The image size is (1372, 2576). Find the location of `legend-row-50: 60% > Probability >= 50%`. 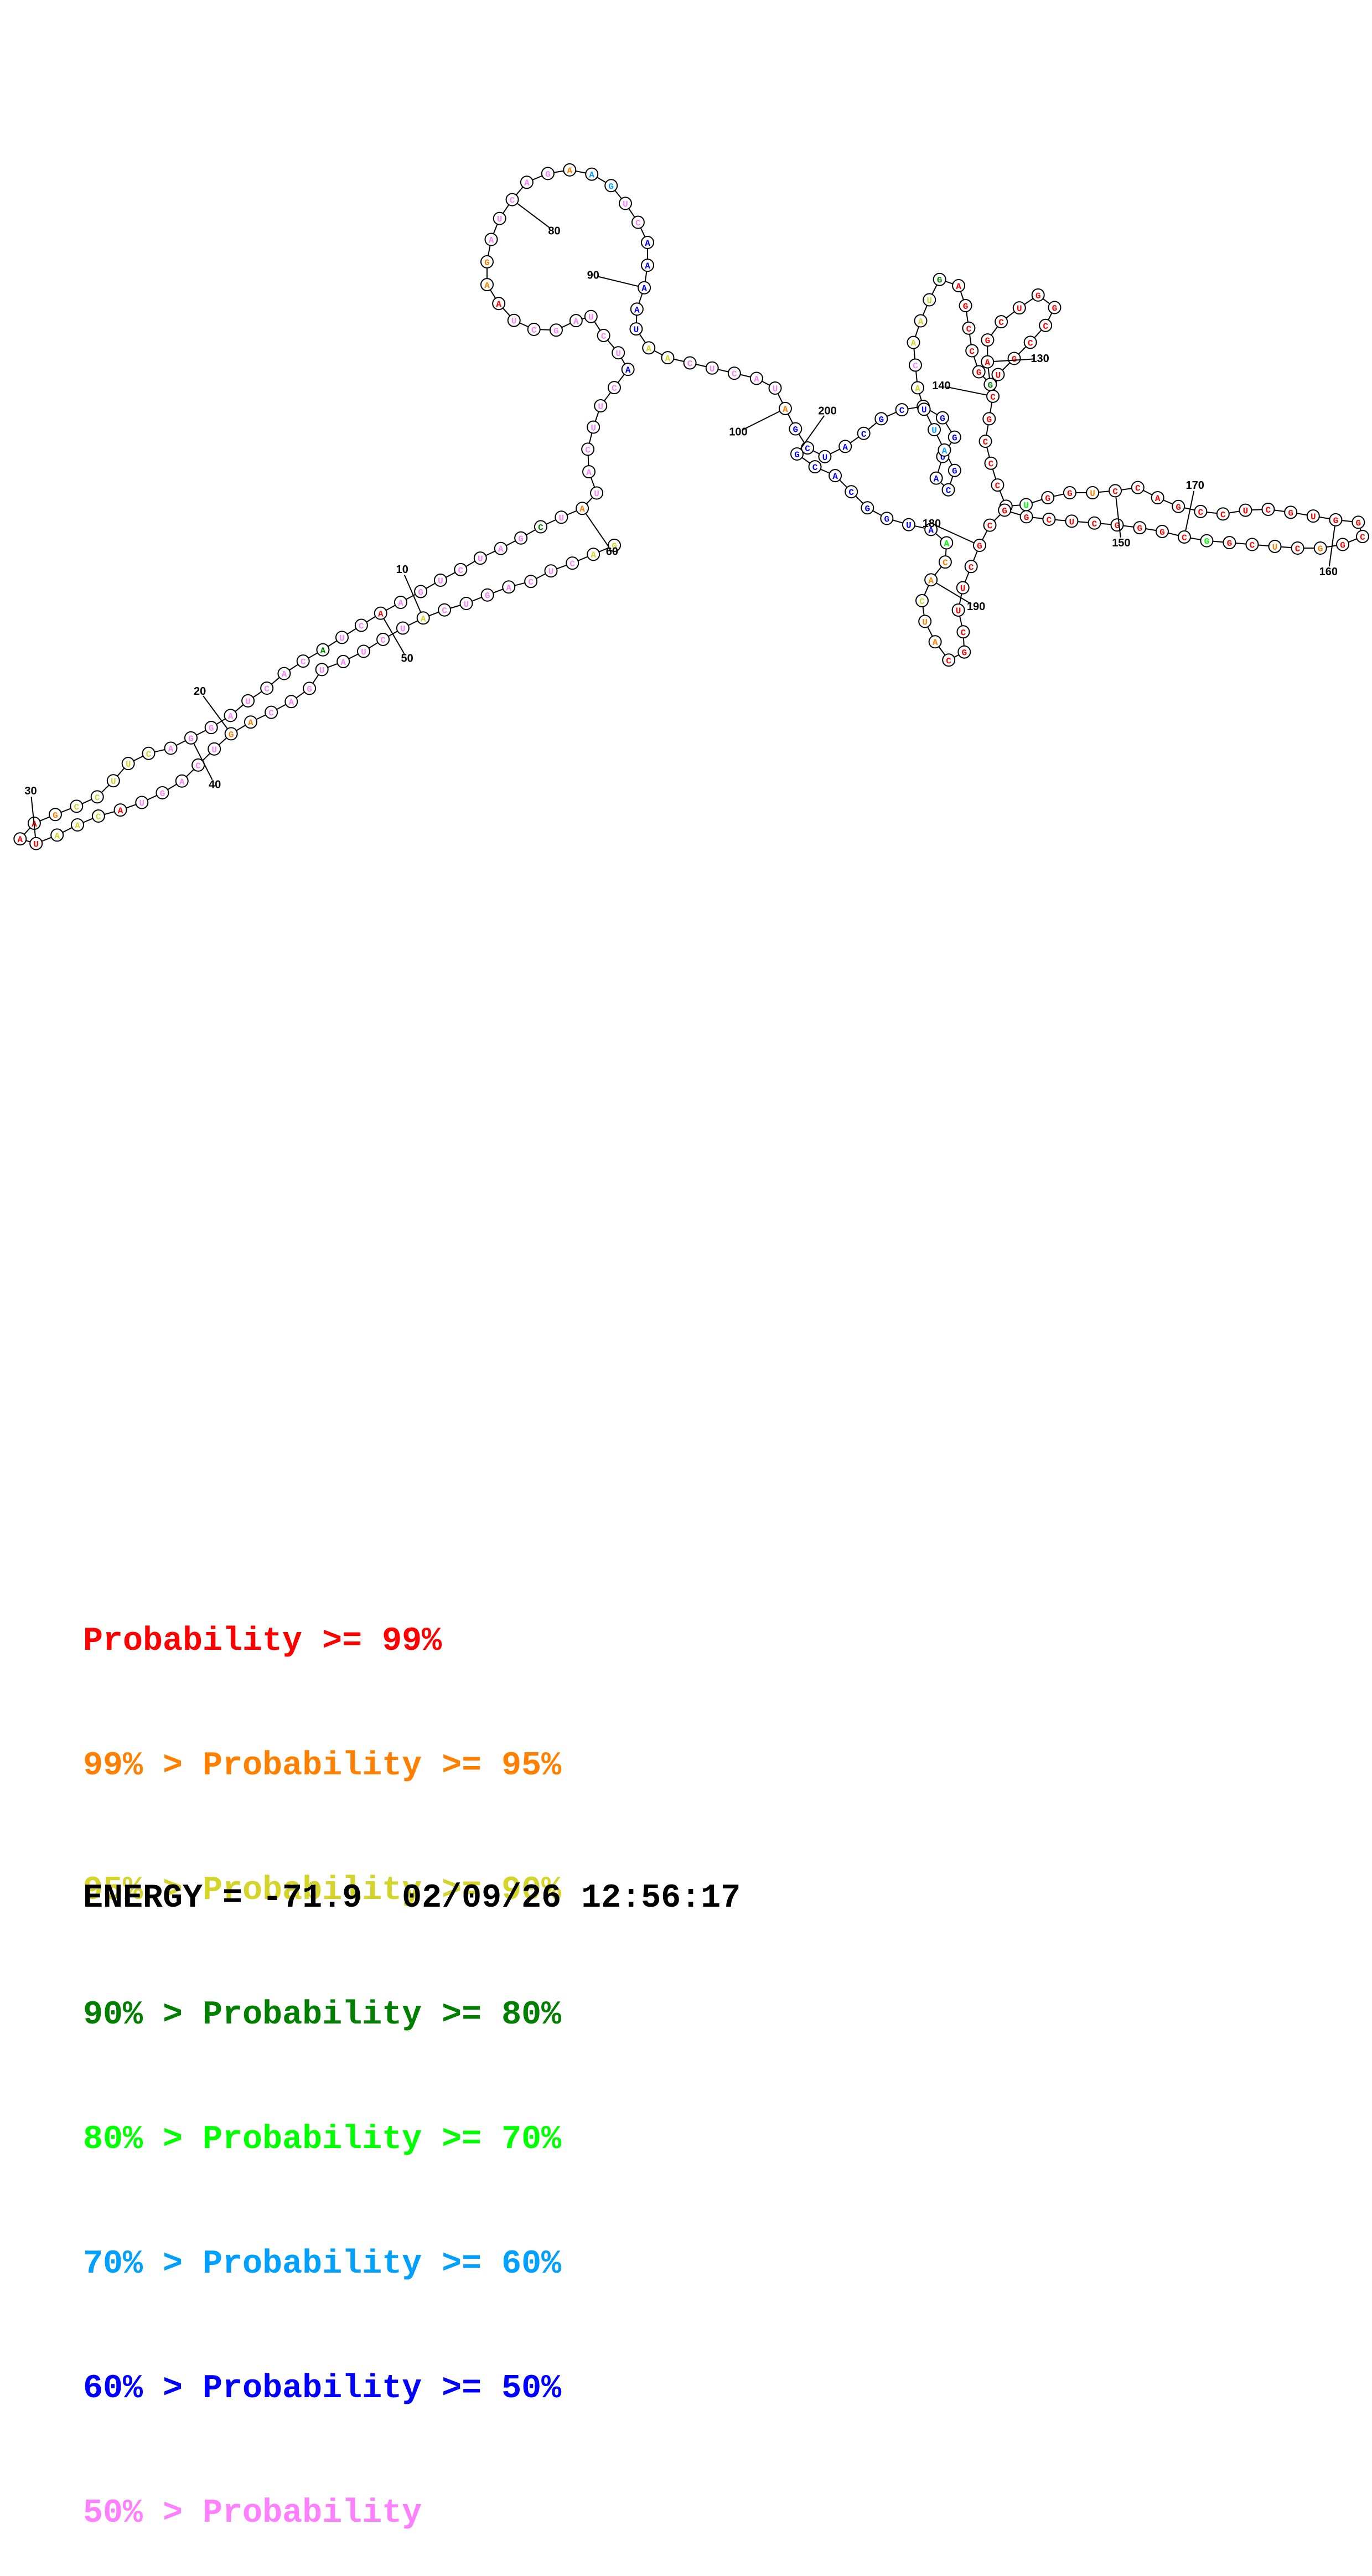

legend-row-50: 60% > Probability >= 50% is located at coordinates (322, 2389).